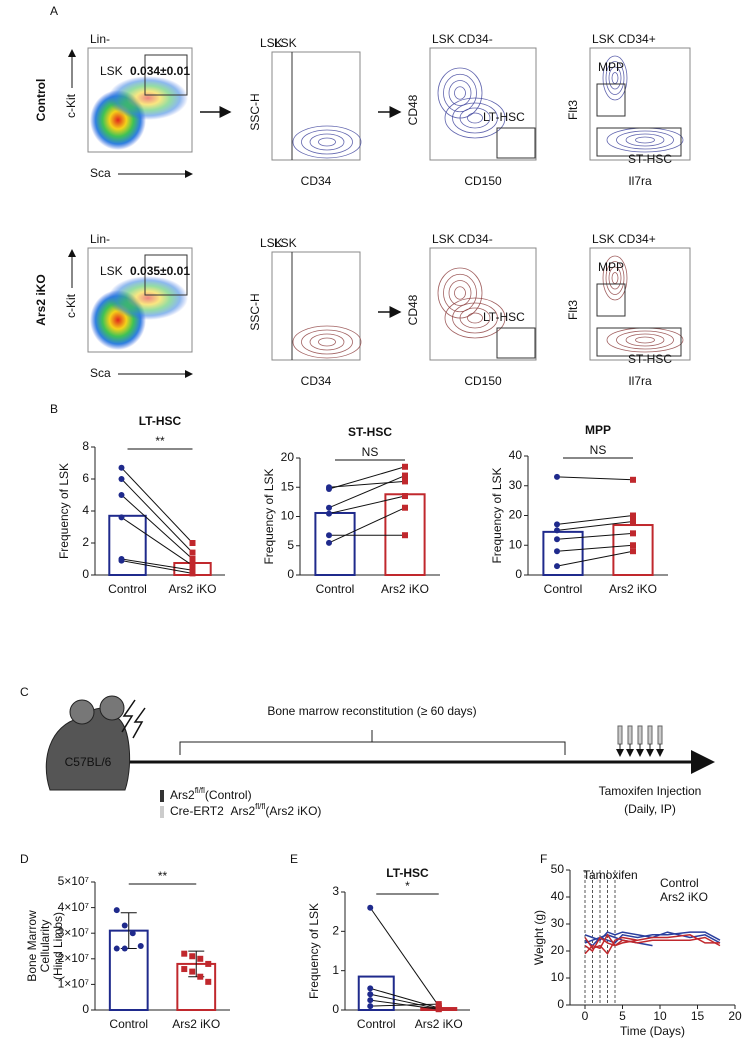 The height and width of the screenshot is (1050, 744). I want to click on x-tick-label: 5, so click(622, 1016).